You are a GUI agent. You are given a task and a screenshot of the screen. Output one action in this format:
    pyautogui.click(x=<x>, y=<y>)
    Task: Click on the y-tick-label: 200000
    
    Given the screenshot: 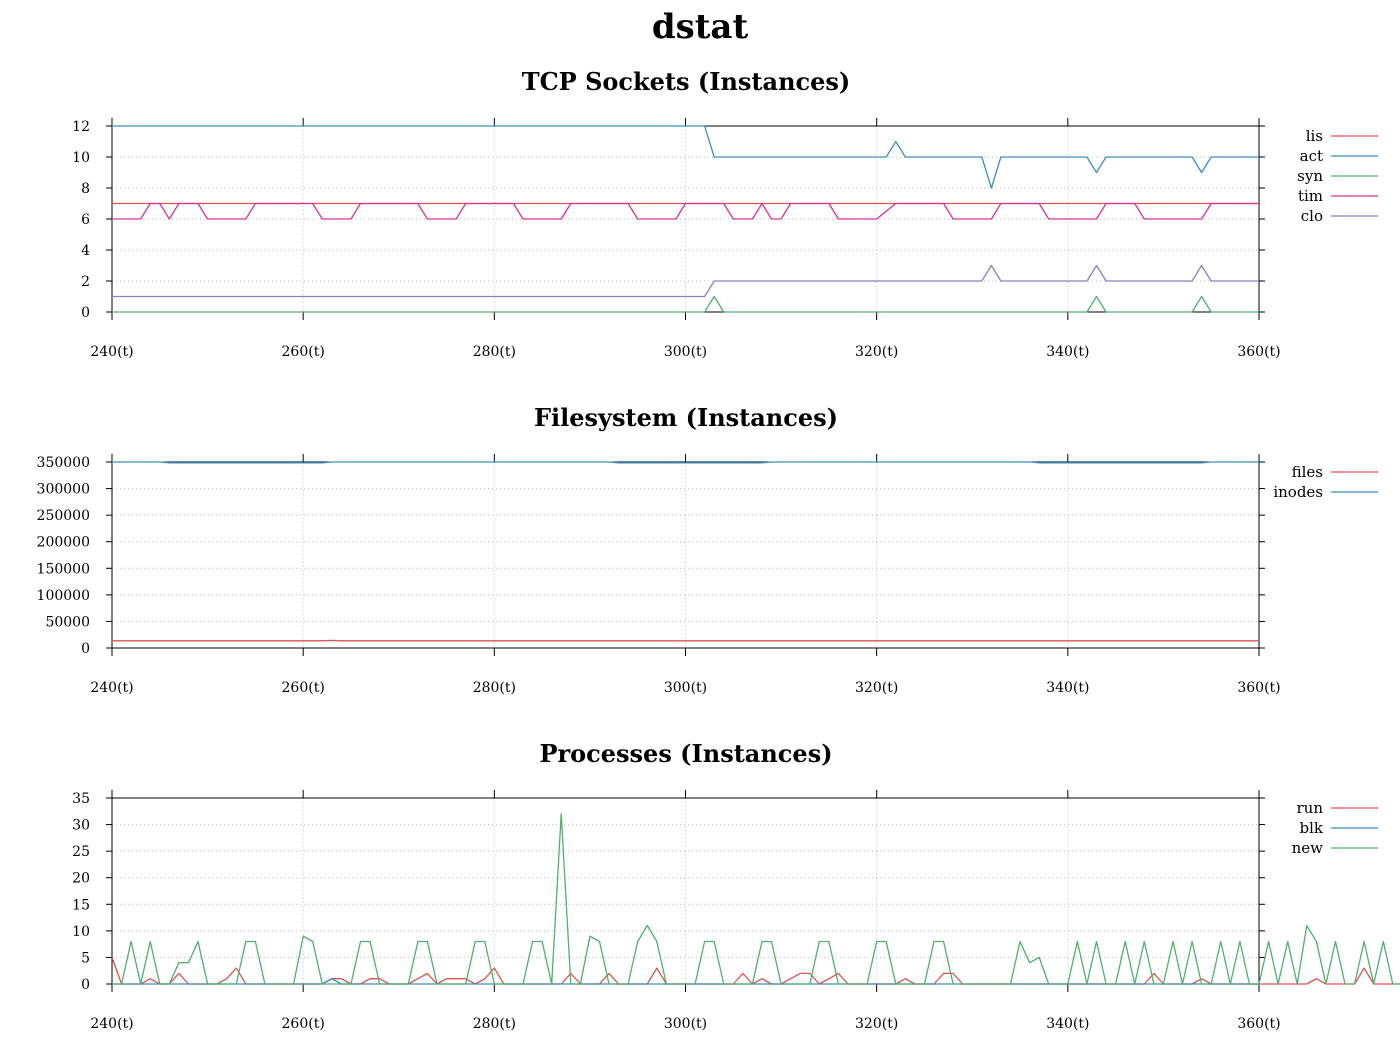 What is the action you would take?
    pyautogui.click(x=63, y=543)
    